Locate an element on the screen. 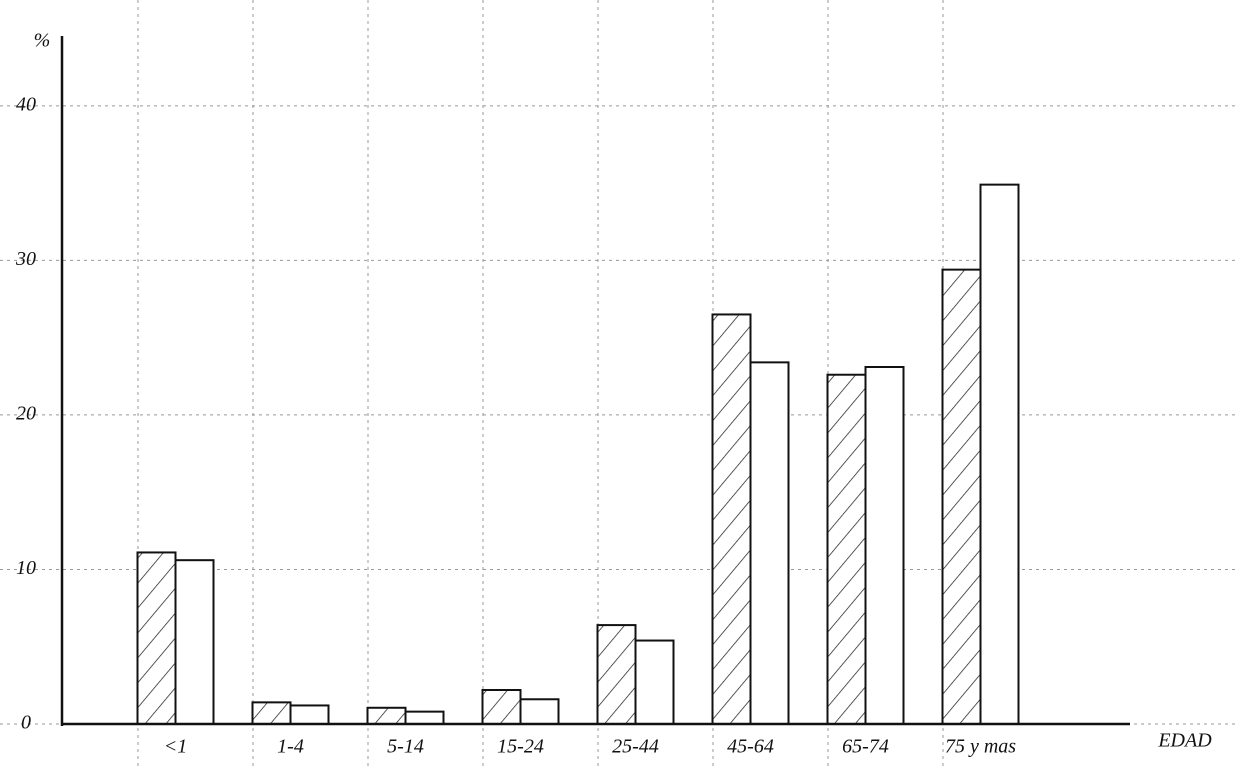 The image size is (1238, 769). x-tick-label: 1-4 is located at coordinates (290, 747).